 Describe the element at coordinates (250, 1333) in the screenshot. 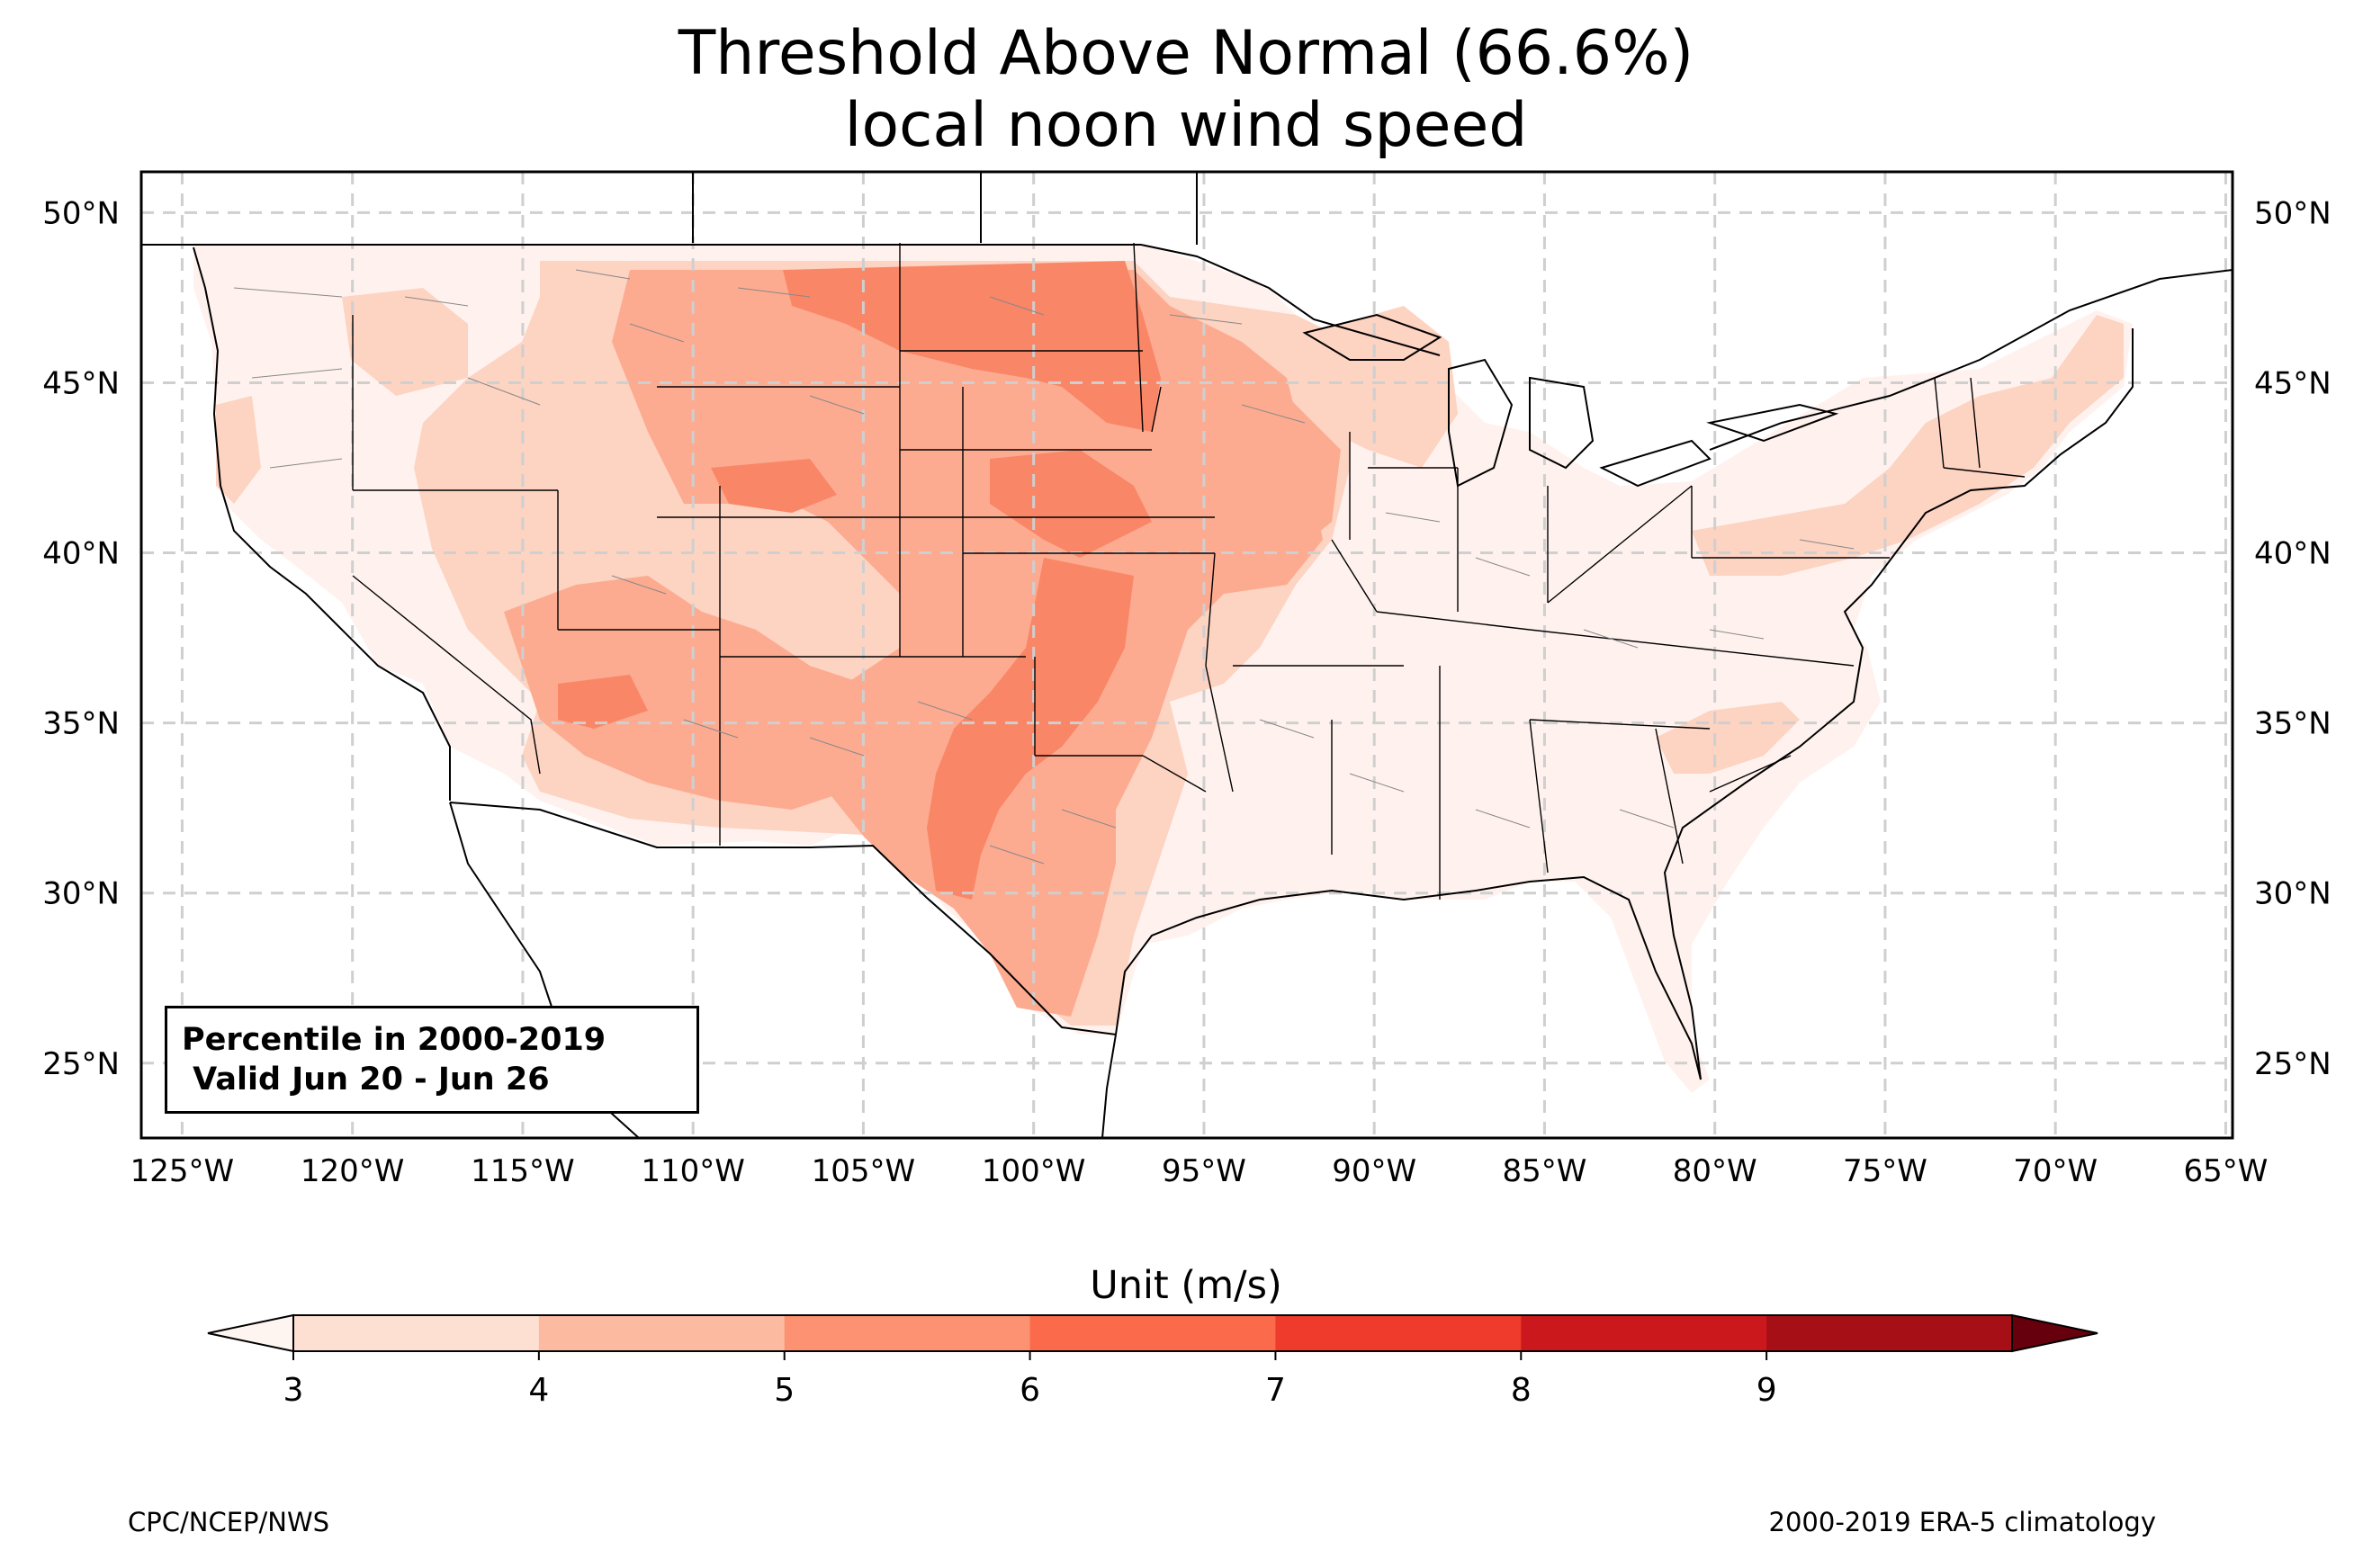

I see `colorbar-under-extension` at that location.